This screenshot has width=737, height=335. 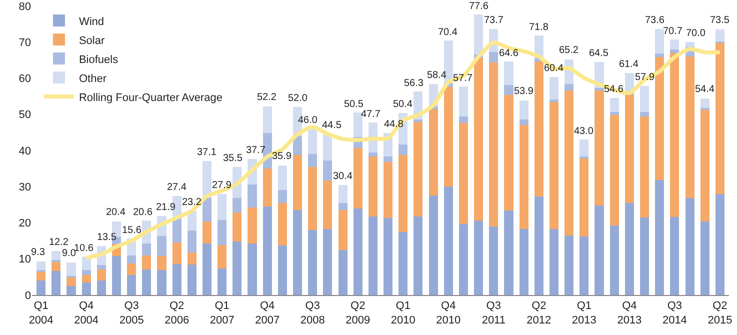 I want to click on total-label: 52.2, so click(x=267, y=97).